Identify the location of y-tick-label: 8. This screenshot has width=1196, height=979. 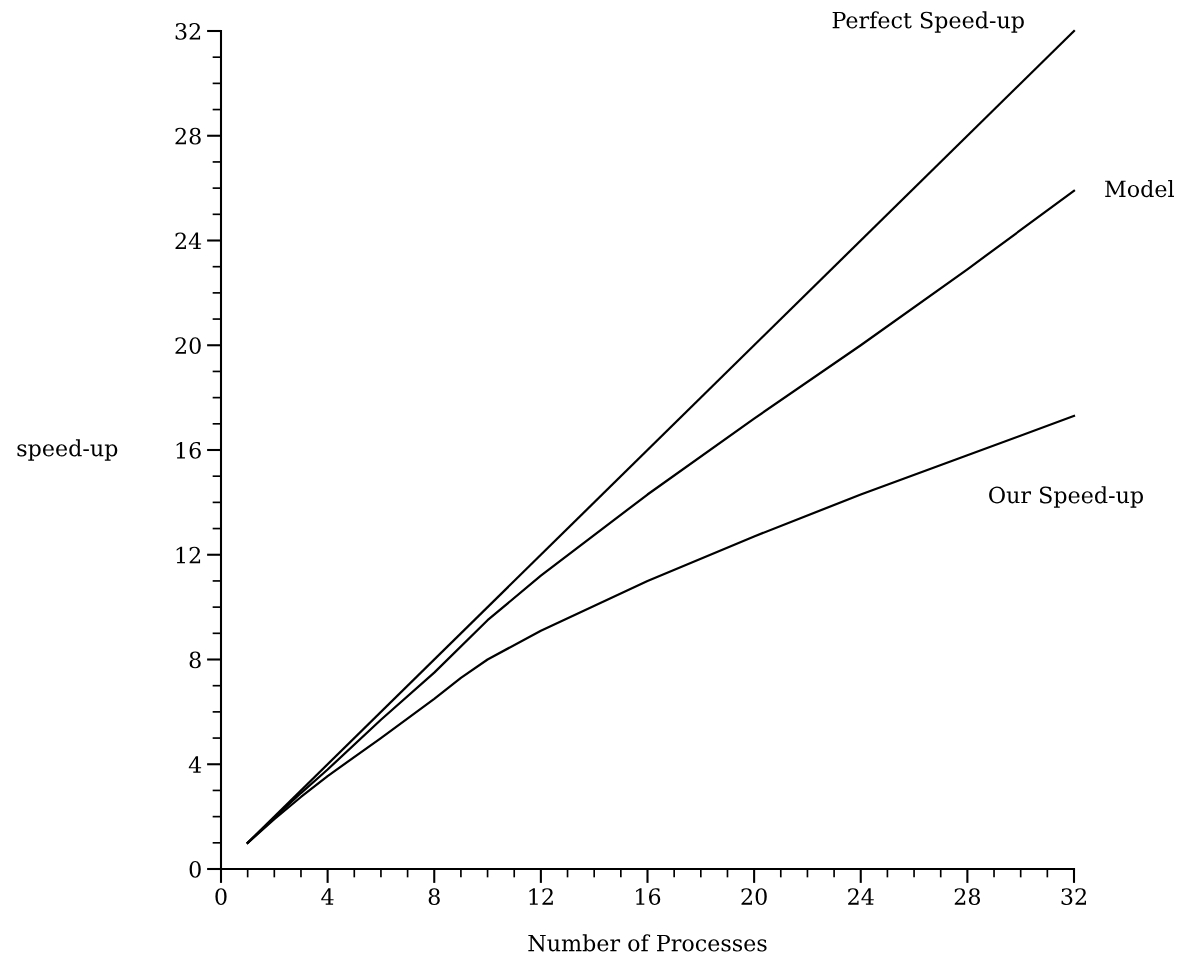
(195, 660).